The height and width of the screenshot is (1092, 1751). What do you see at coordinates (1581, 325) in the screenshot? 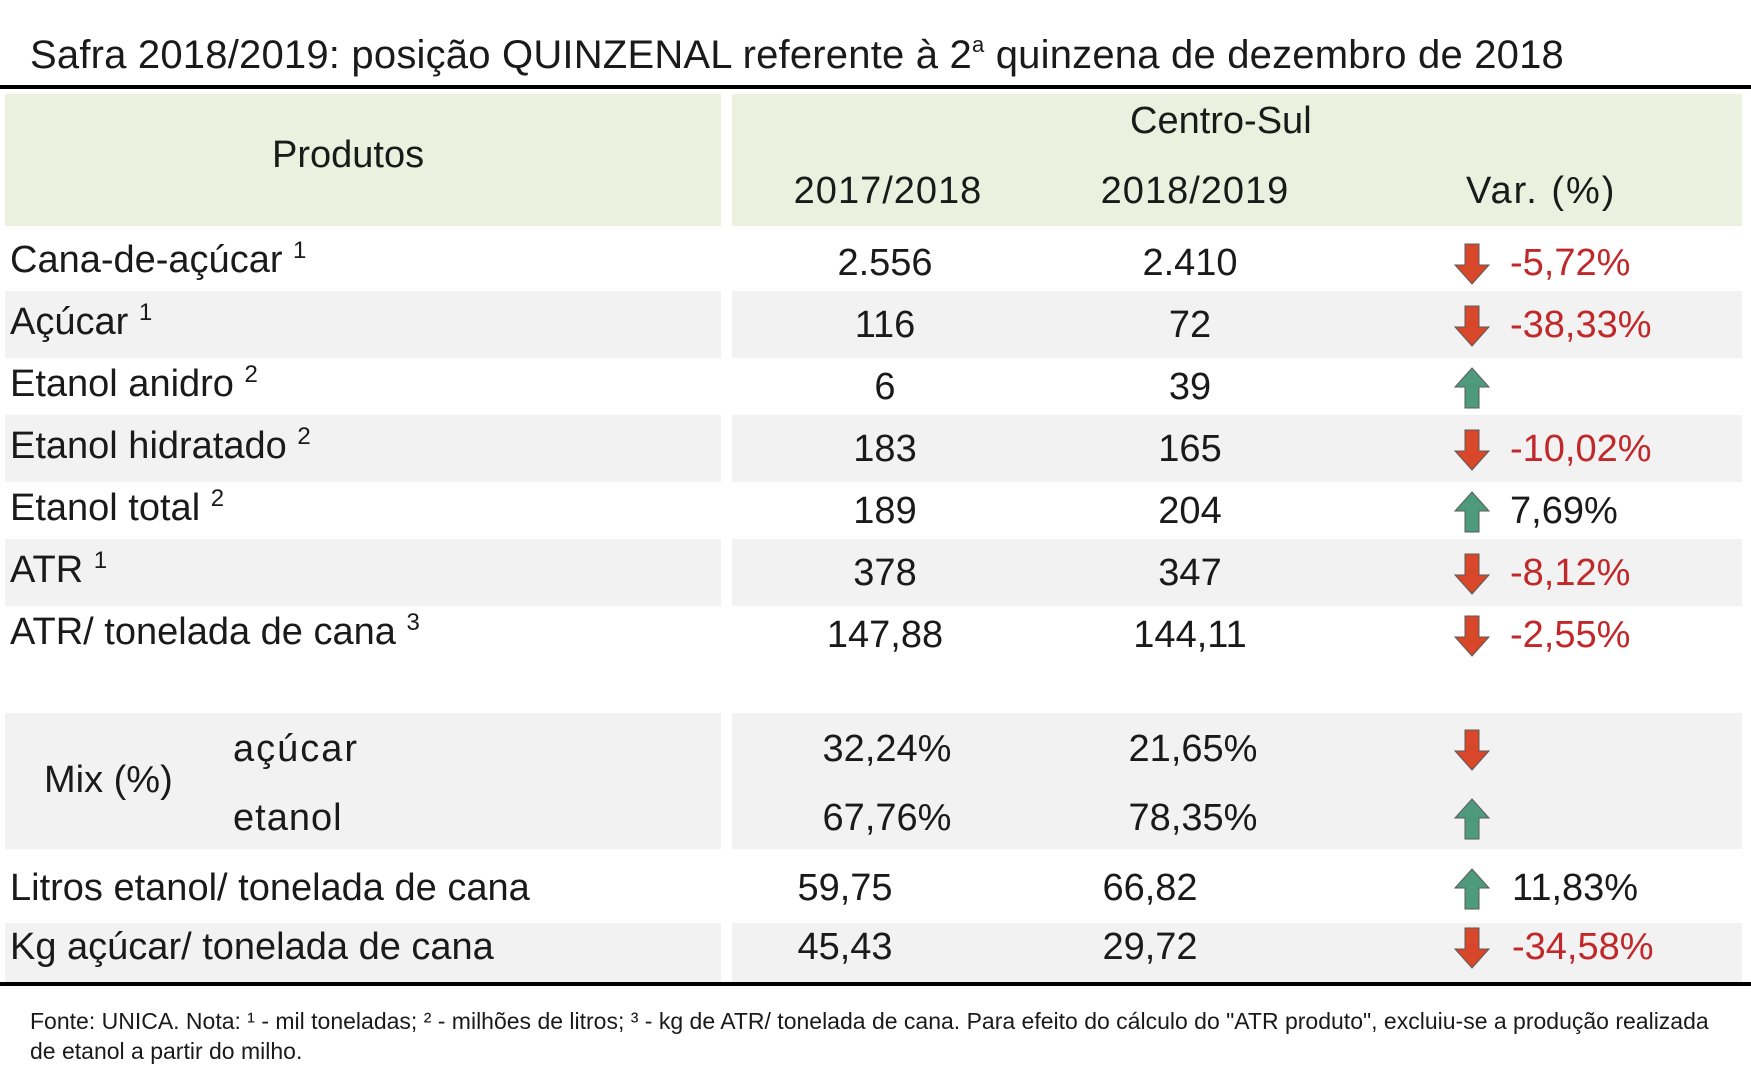
I see `variation-value: -38,33%` at bounding box center [1581, 325].